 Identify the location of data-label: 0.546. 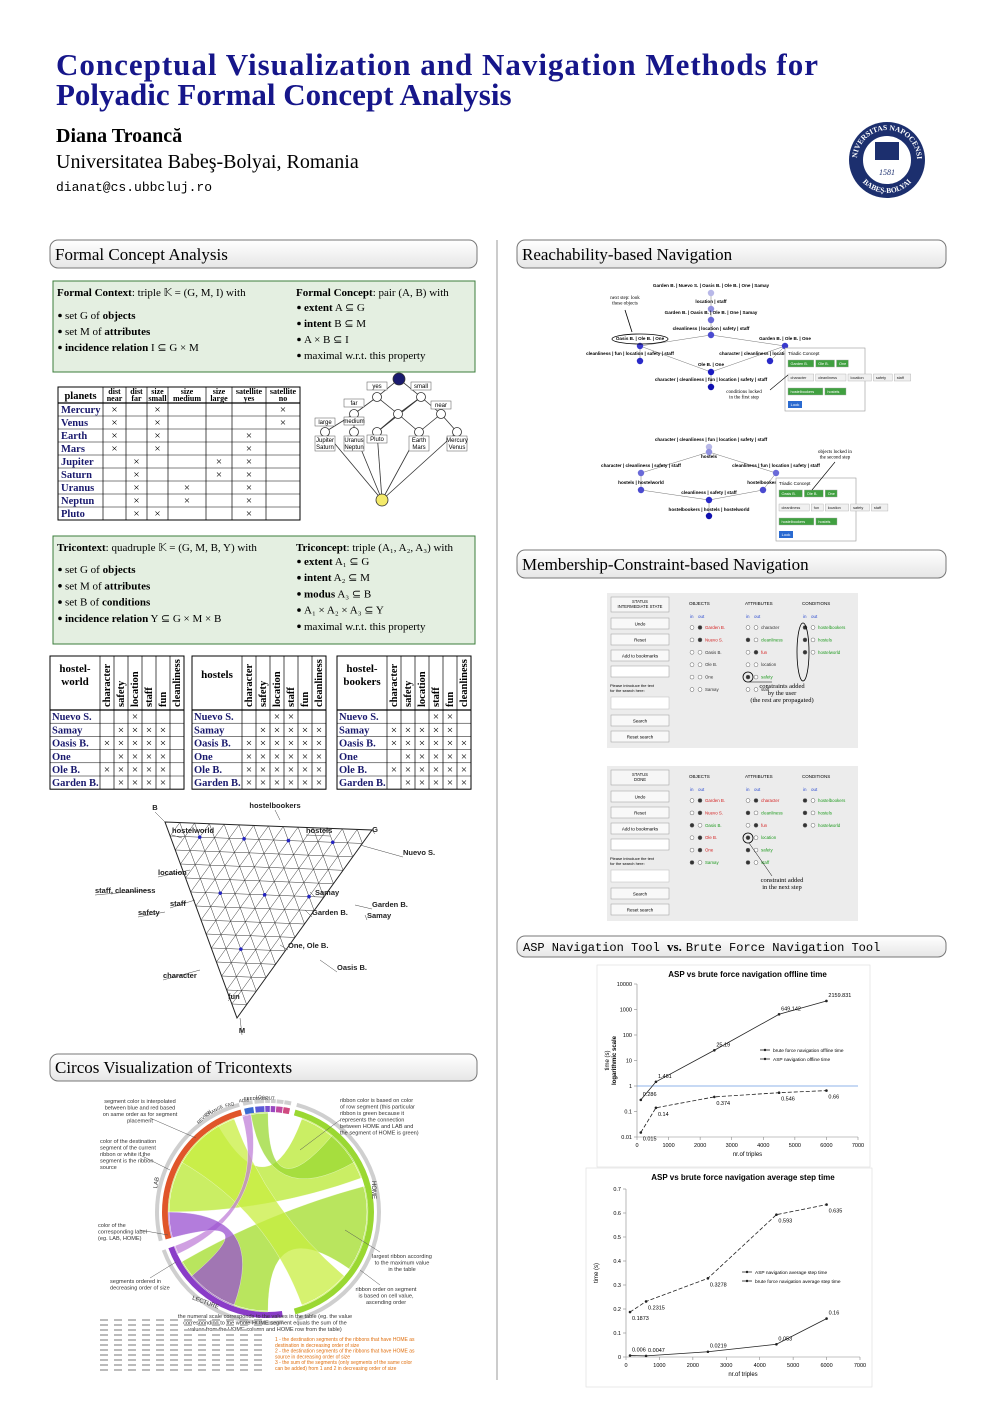
(788, 1100).